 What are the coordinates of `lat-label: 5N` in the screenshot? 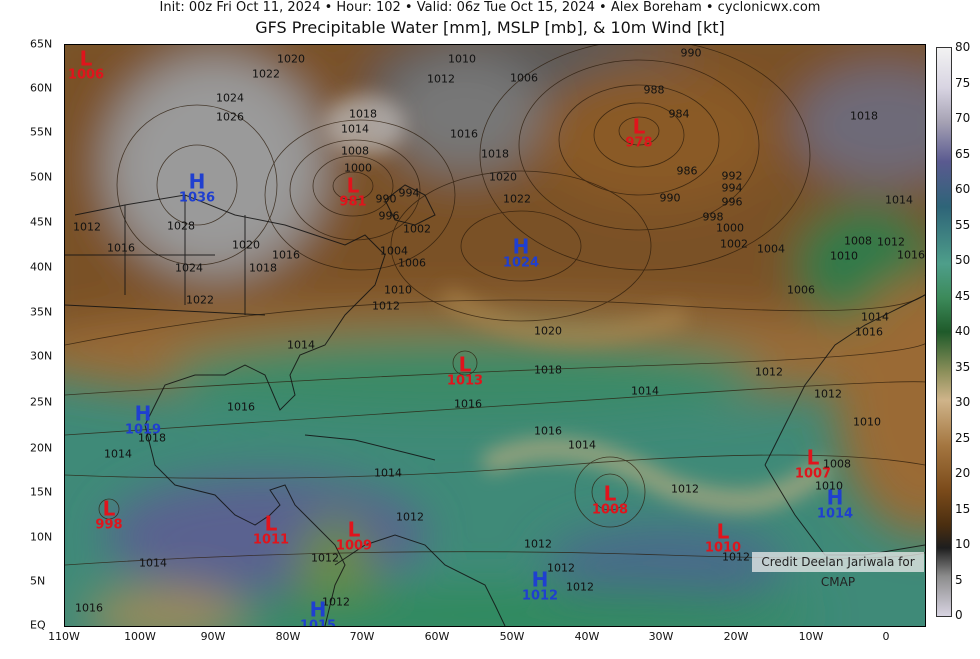 It's located at (38, 581).